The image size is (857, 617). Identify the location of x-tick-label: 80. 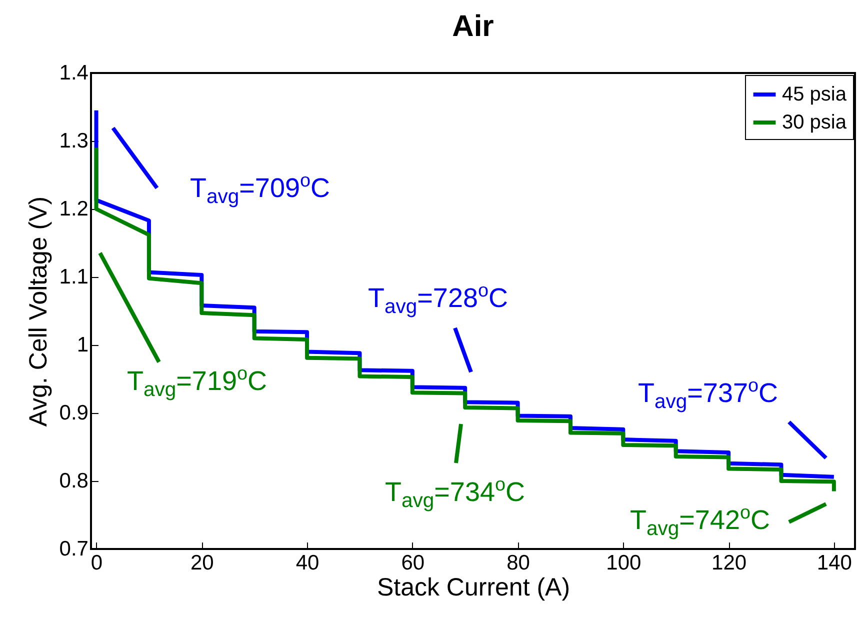
(518, 563).